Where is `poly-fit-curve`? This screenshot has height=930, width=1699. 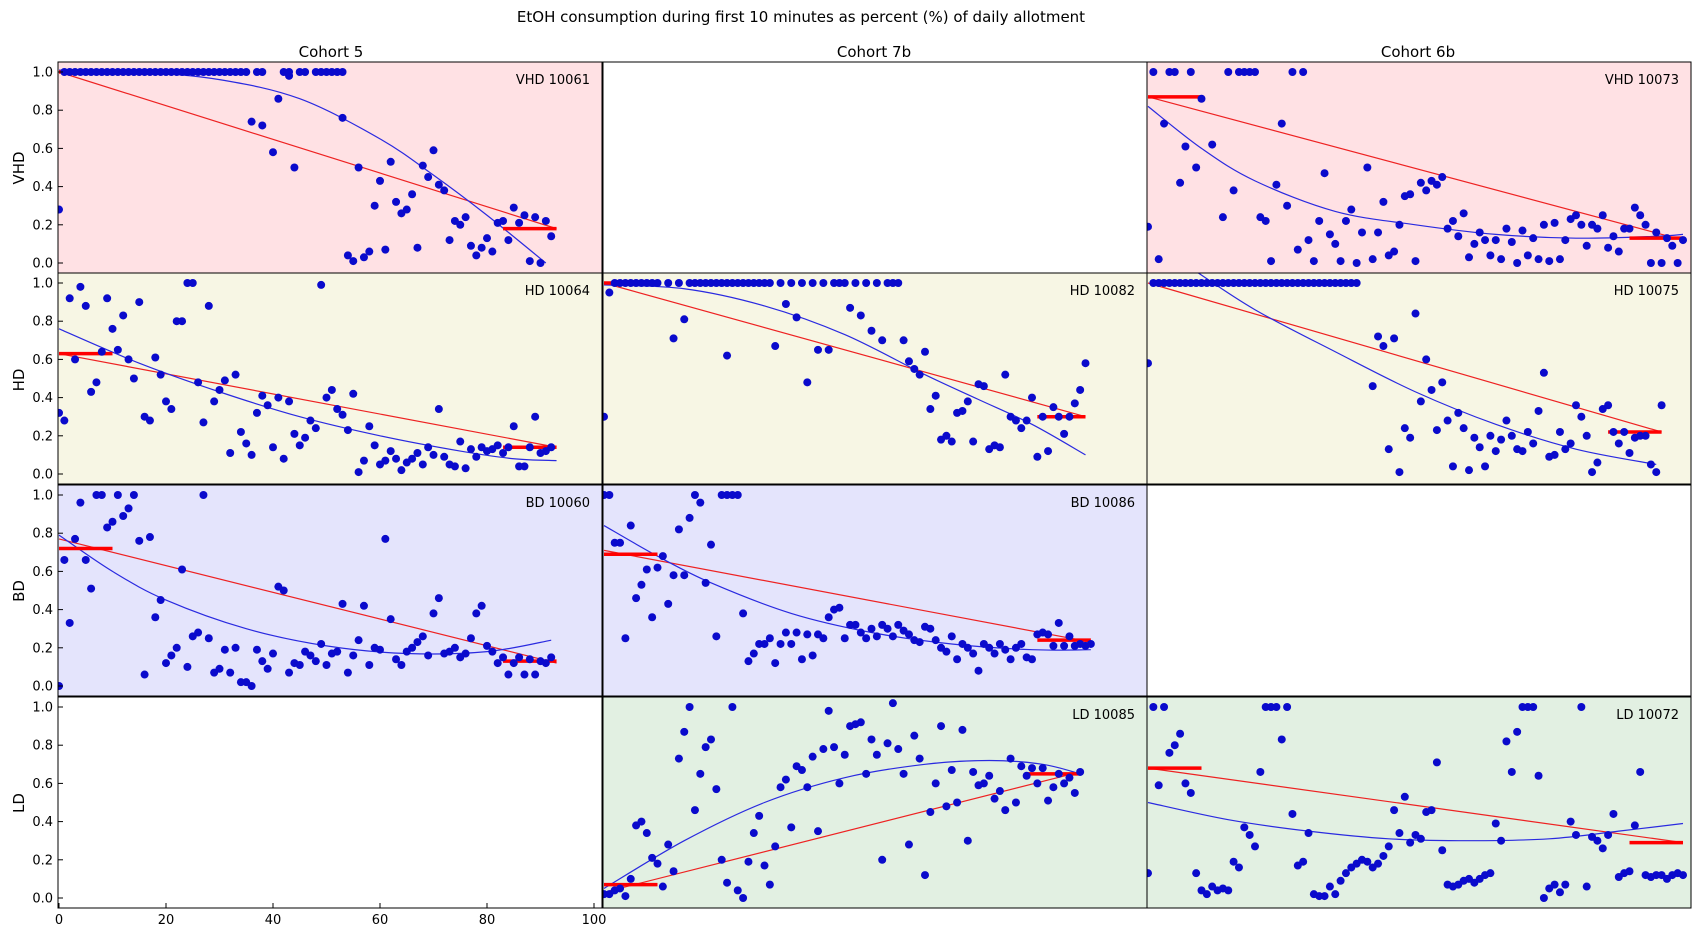 poly-fit-curve is located at coordinates (844, 370).